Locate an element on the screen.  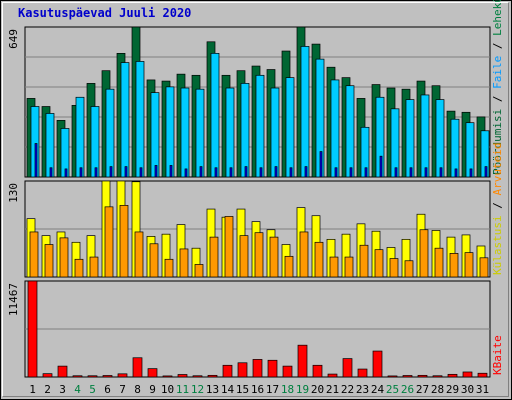
chart-title: Kasutuspäevad Juuli 2020 is located at coordinates (105, 13).